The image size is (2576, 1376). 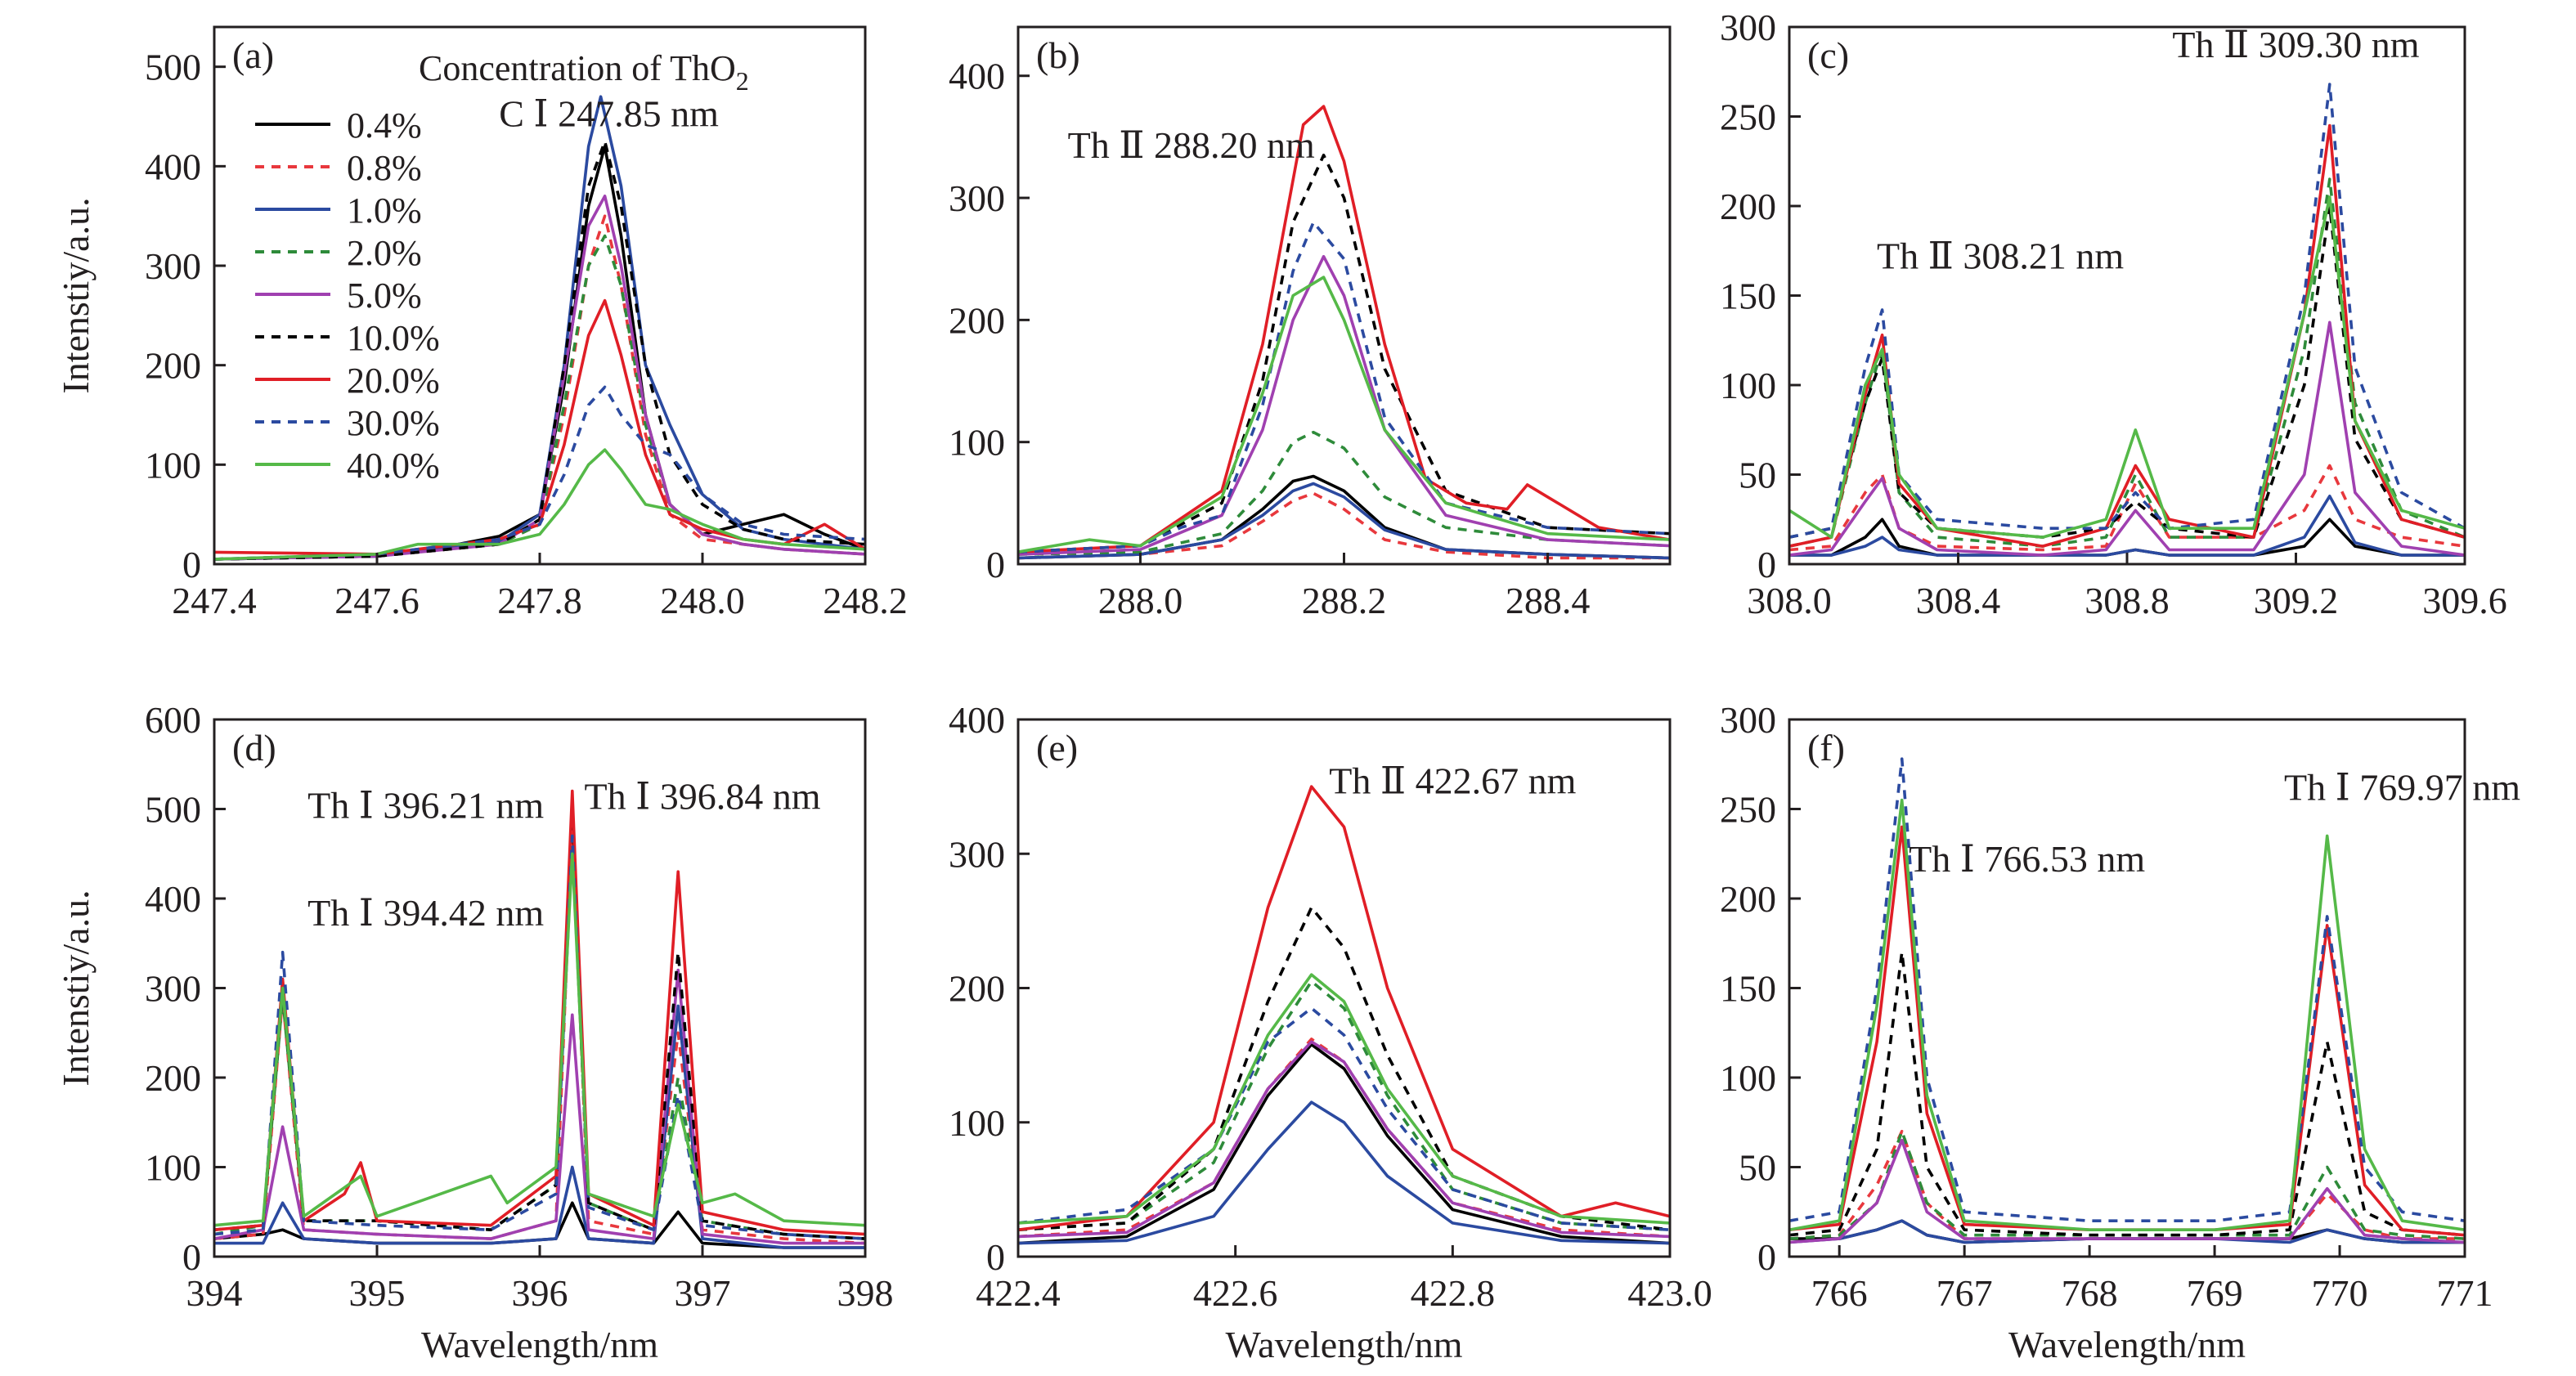 What do you see at coordinates (215, 1293) in the screenshot?
I see `x-tick-label: 394` at bounding box center [215, 1293].